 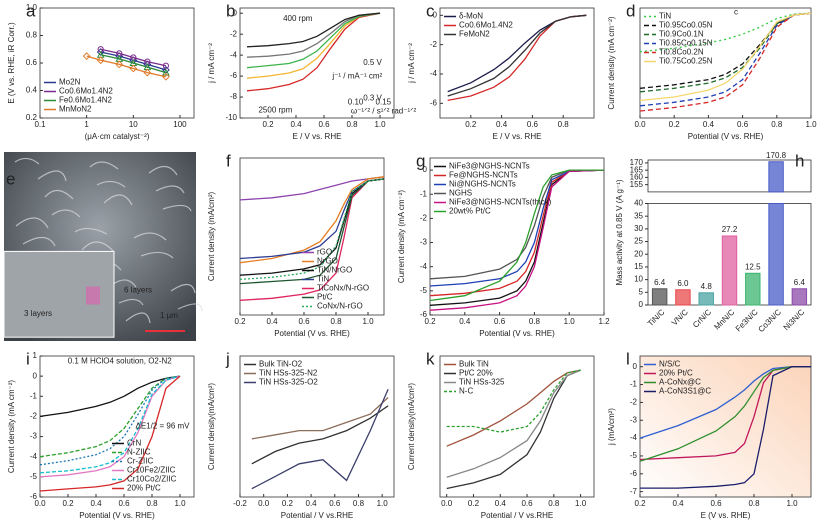 What do you see at coordinates (736, 12) in the screenshot?
I see `annotation: c` at bounding box center [736, 12].